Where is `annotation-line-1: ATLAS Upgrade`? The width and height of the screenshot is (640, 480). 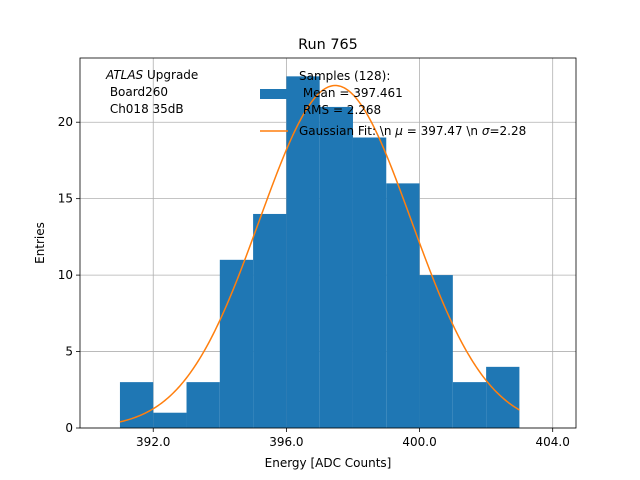
annotation-line-1: ATLAS Upgrade is located at coordinates (151, 75).